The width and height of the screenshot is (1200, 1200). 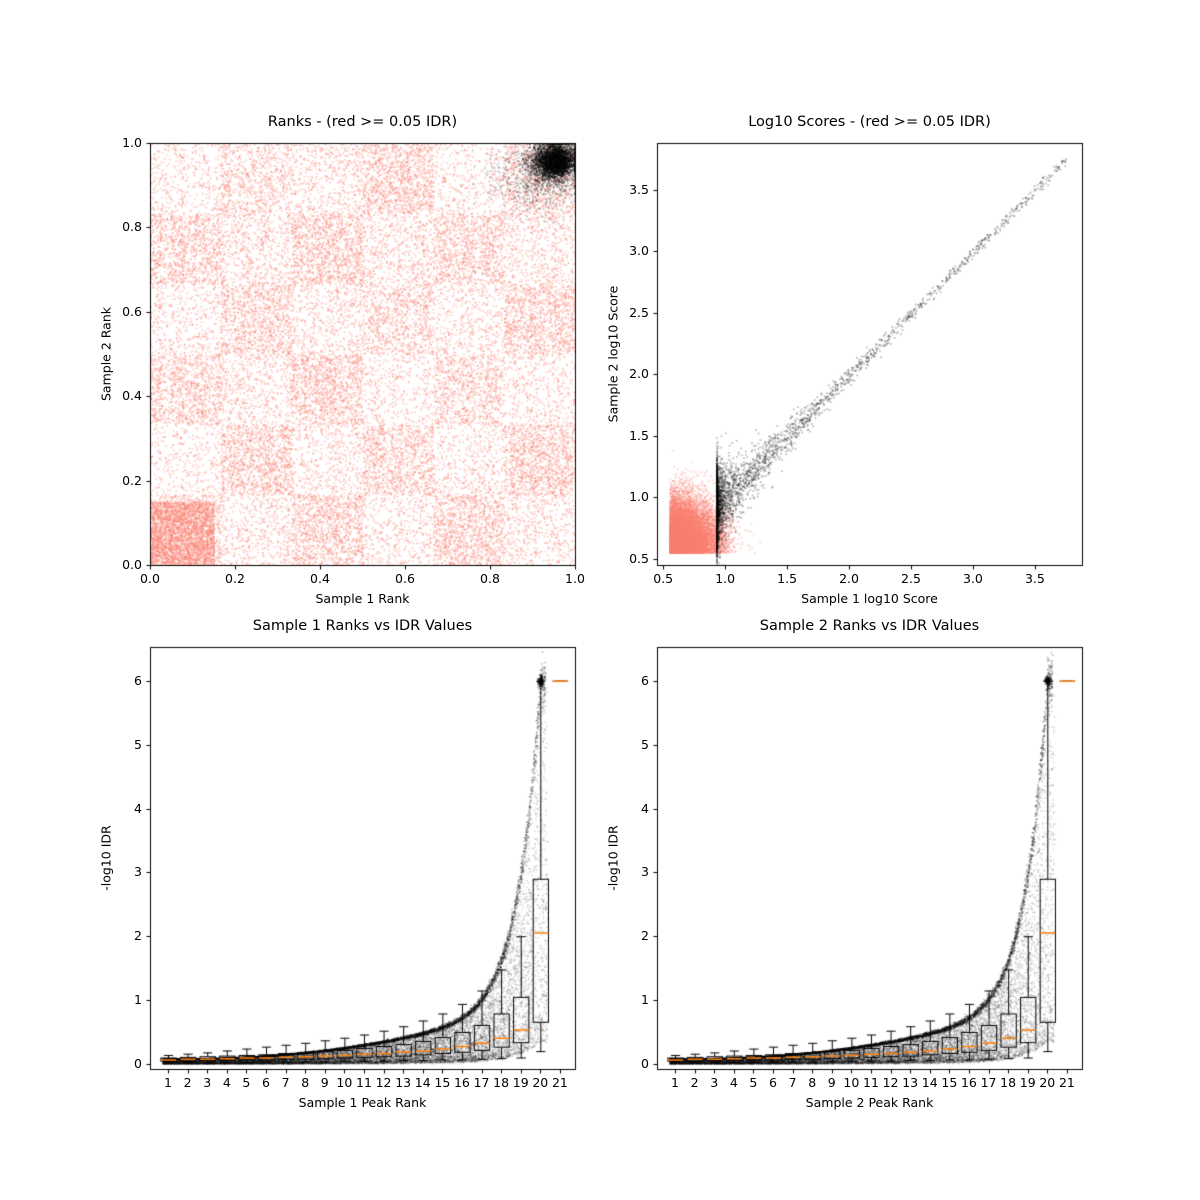 What do you see at coordinates (1034, 578) in the screenshot?
I see `x-tick-label: 3.5` at bounding box center [1034, 578].